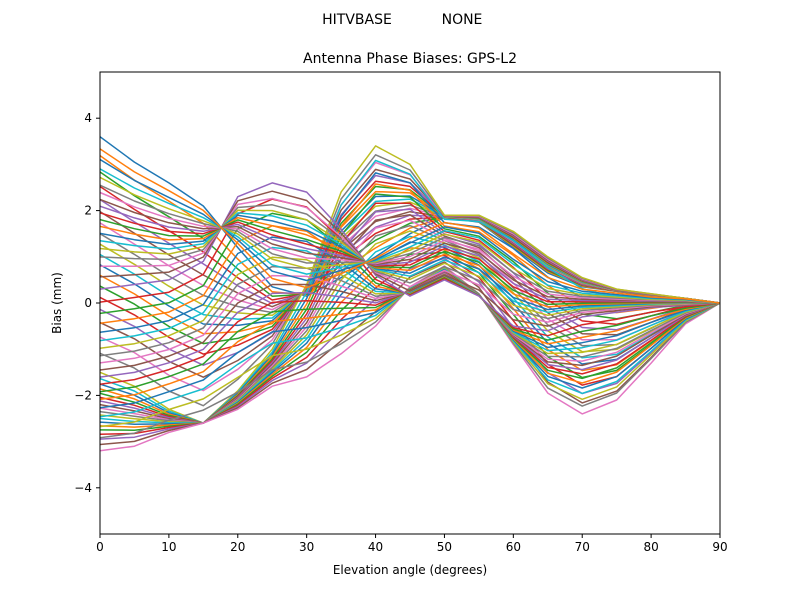 The height and width of the screenshot is (600, 800). I want to click on x-tick-label: 0, so click(100, 547).